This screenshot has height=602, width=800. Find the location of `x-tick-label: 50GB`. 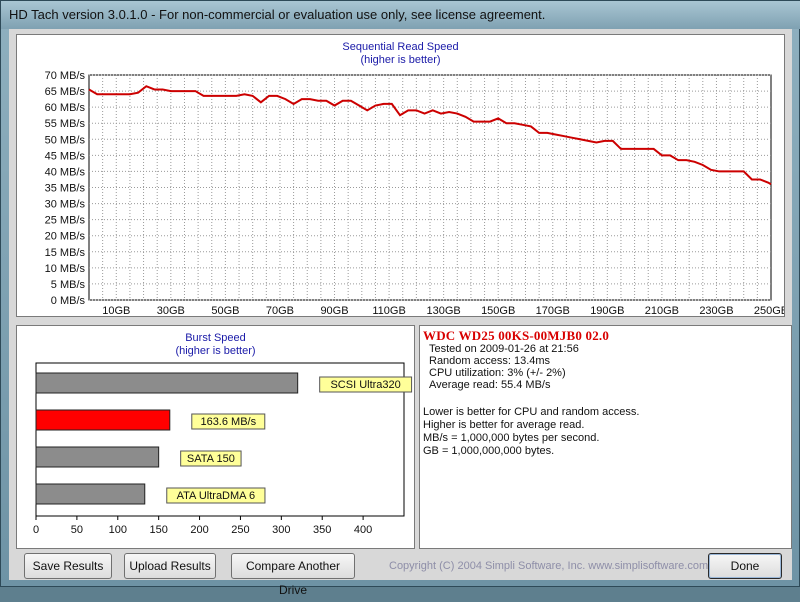

x-tick-label: 50GB is located at coordinates (225, 310).